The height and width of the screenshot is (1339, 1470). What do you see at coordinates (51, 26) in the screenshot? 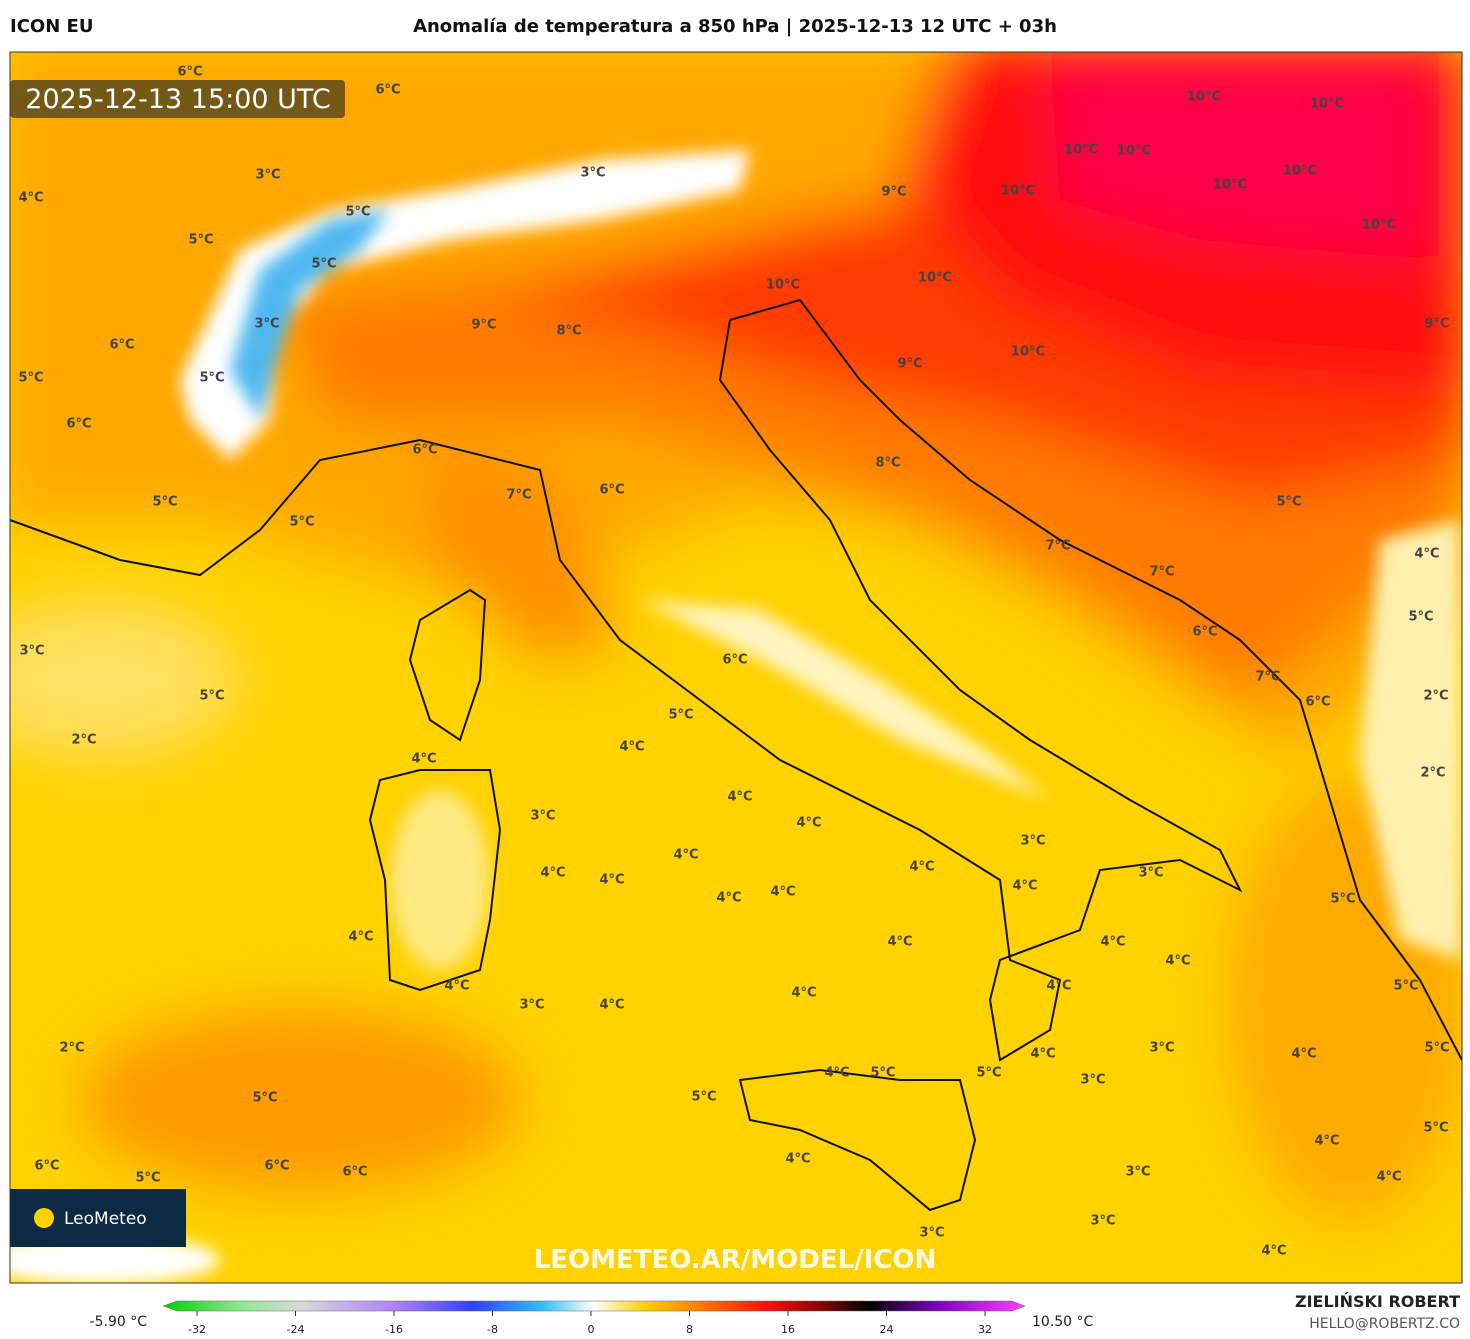
I see `model-name: ICON EU` at bounding box center [51, 26].